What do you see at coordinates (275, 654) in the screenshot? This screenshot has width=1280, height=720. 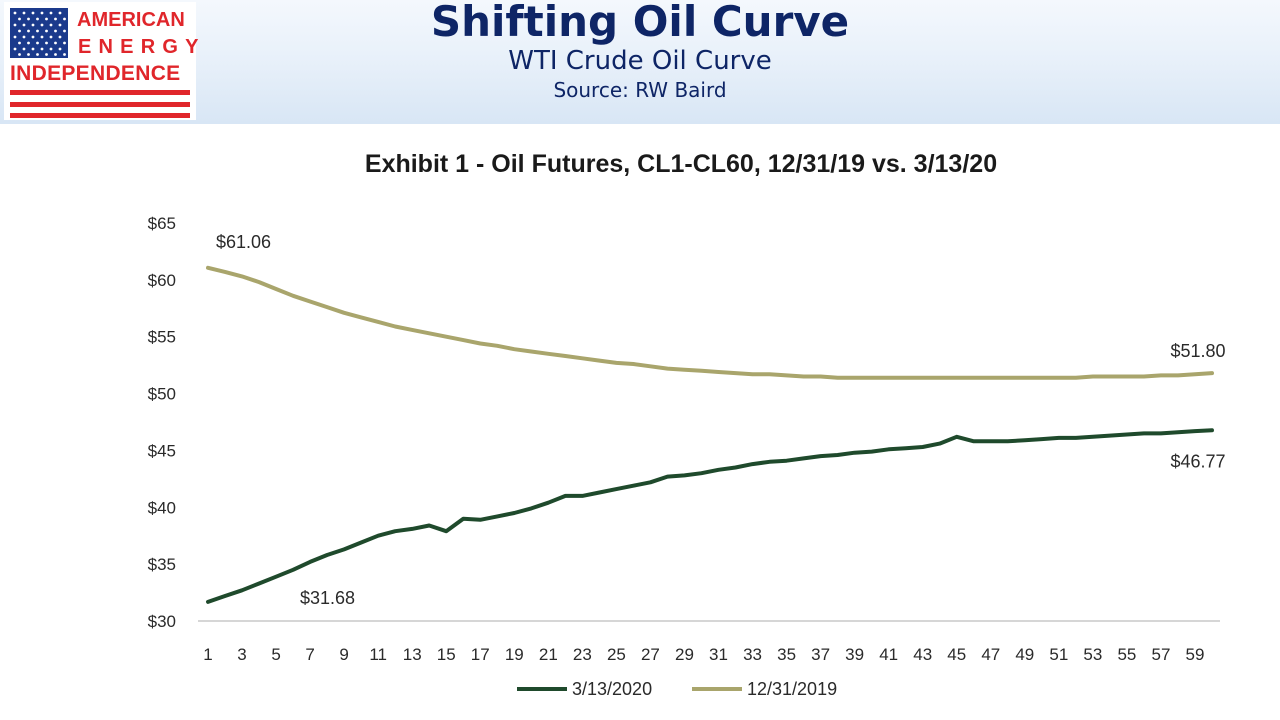 I see `x-tick-label: 5` at bounding box center [275, 654].